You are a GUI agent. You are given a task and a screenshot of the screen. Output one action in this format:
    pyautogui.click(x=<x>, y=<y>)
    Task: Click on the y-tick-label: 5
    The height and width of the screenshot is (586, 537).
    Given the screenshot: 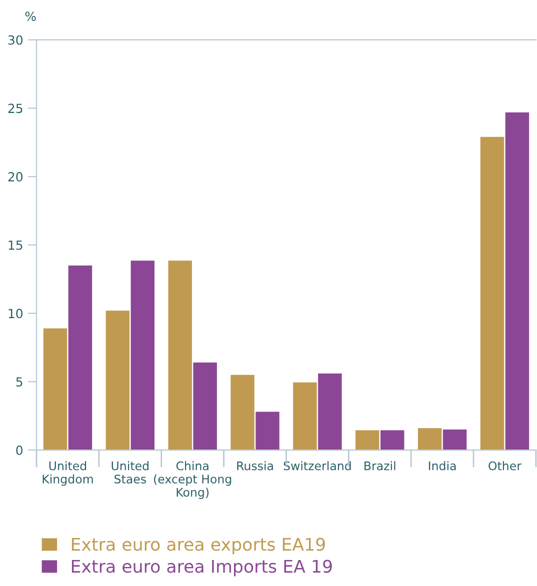 What is the action you would take?
    pyautogui.click(x=19, y=382)
    